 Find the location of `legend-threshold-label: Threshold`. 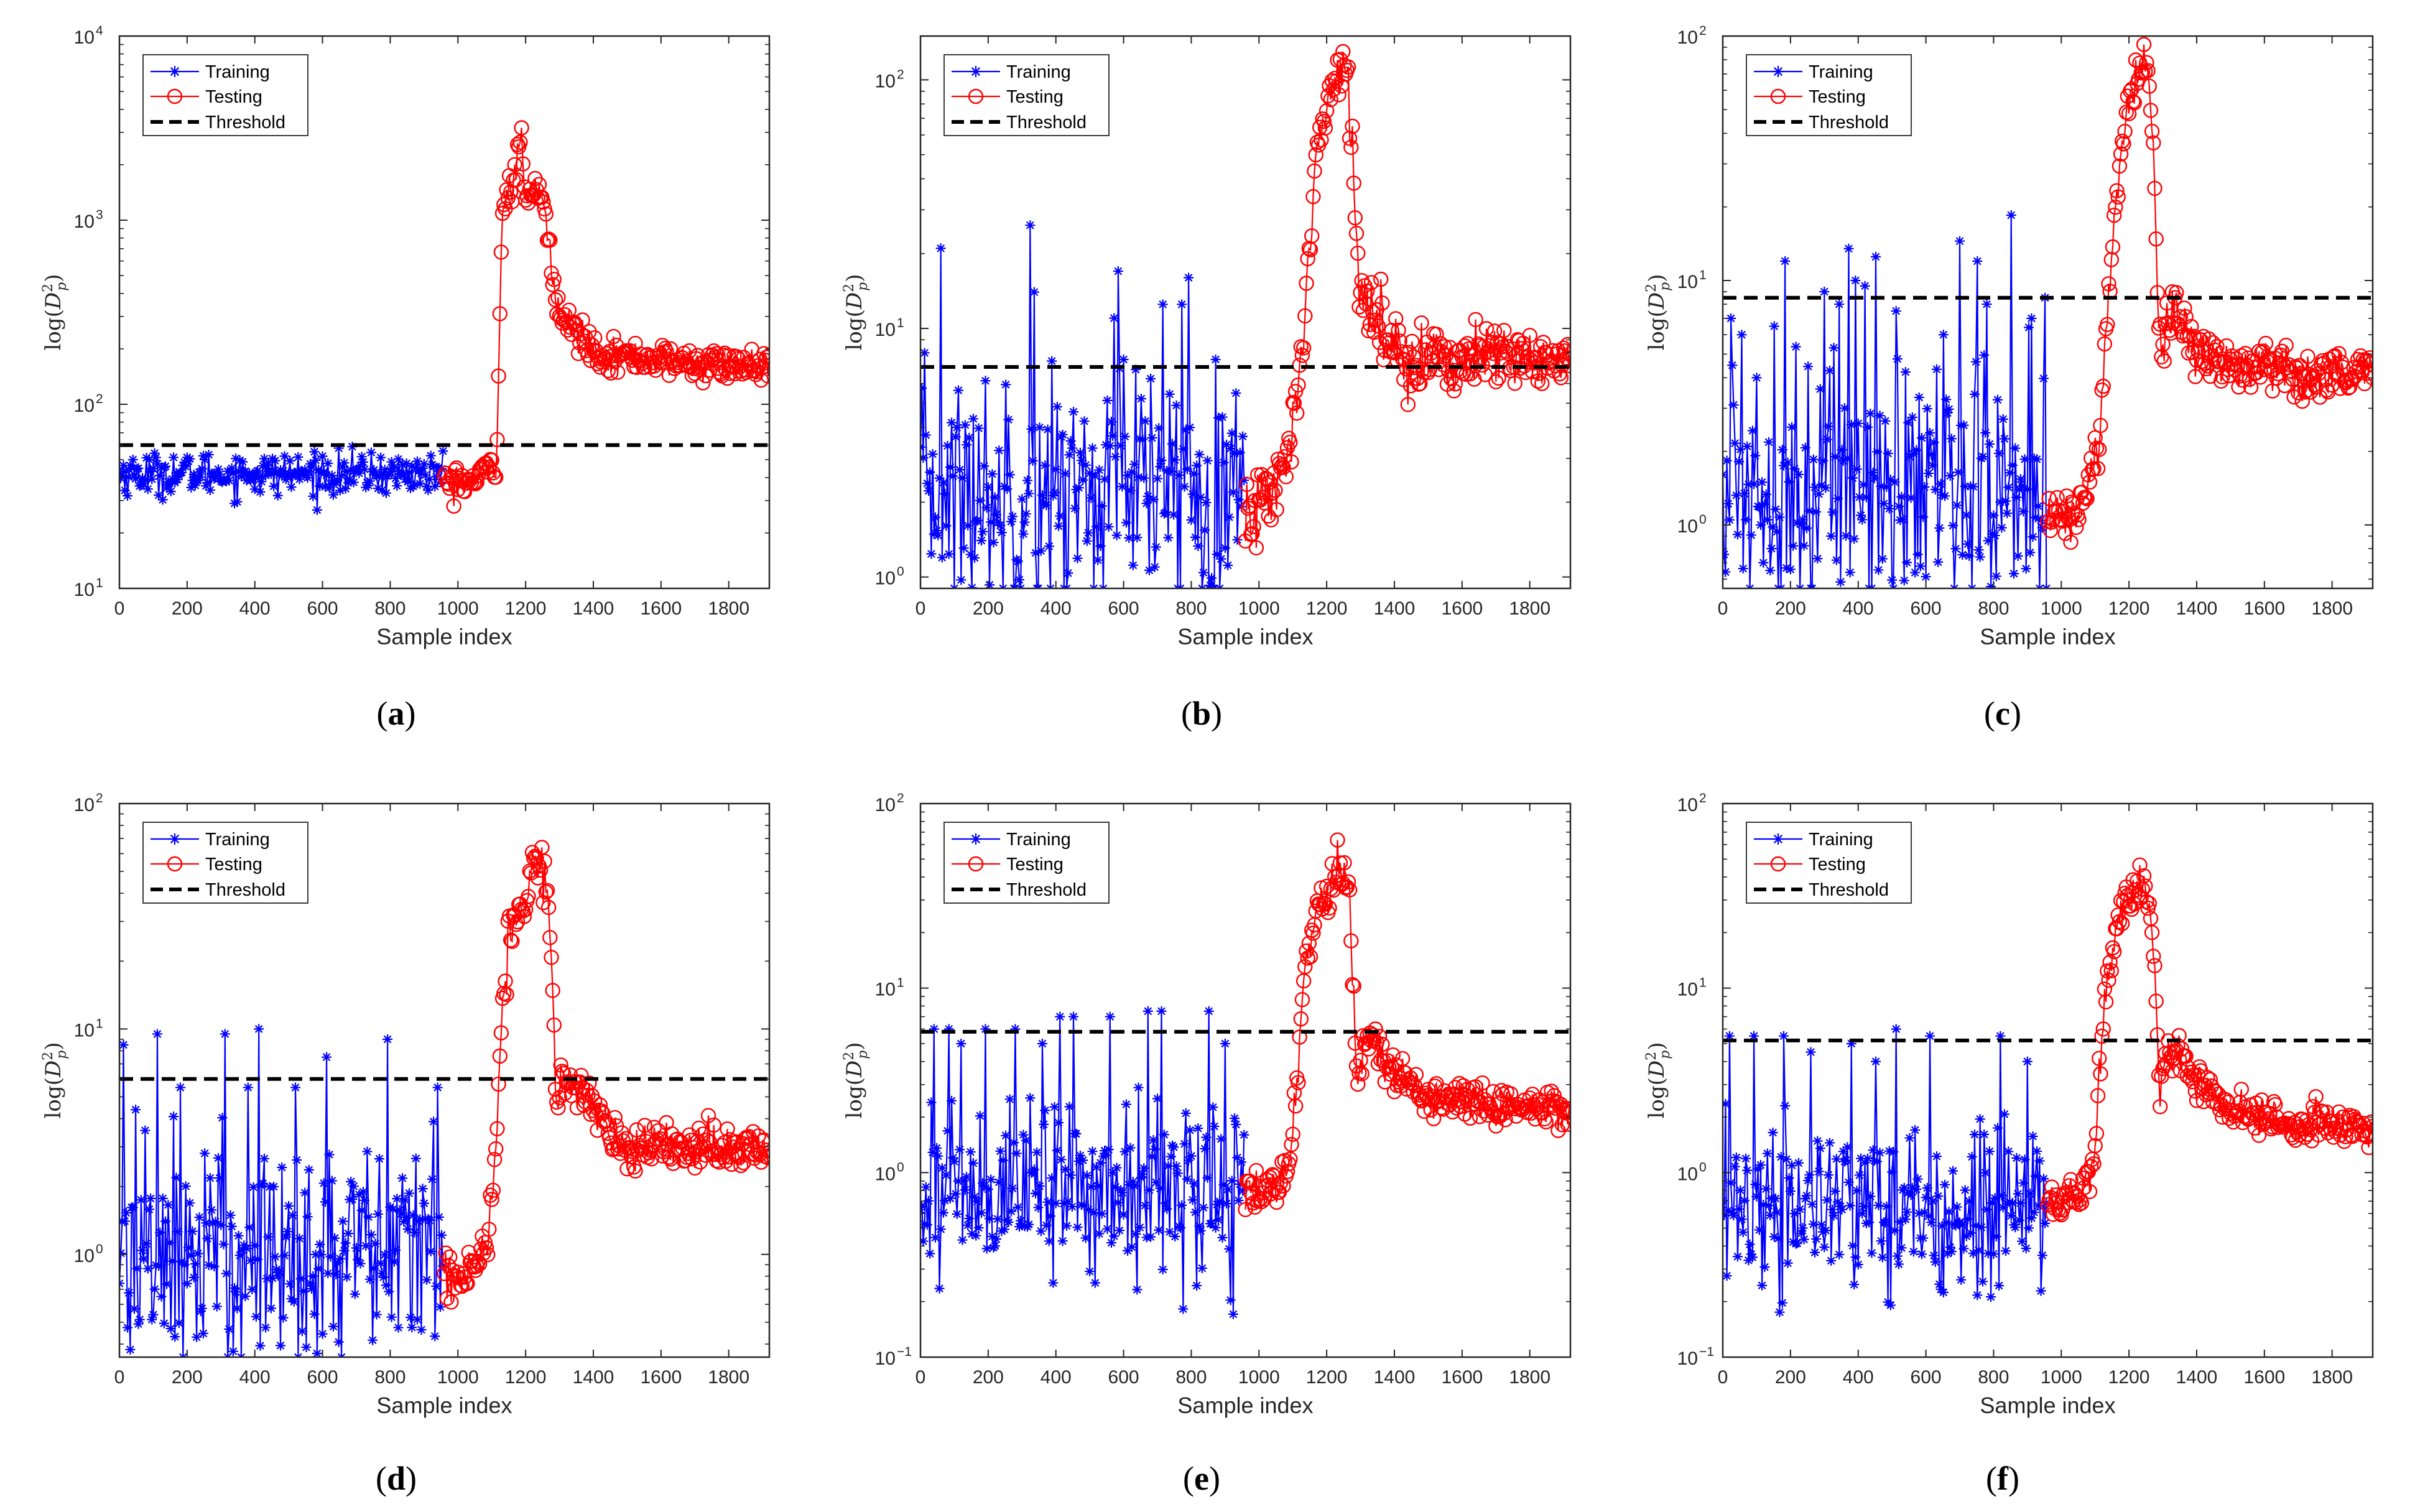

legend-threshold-label: Threshold is located at coordinates (245, 890).